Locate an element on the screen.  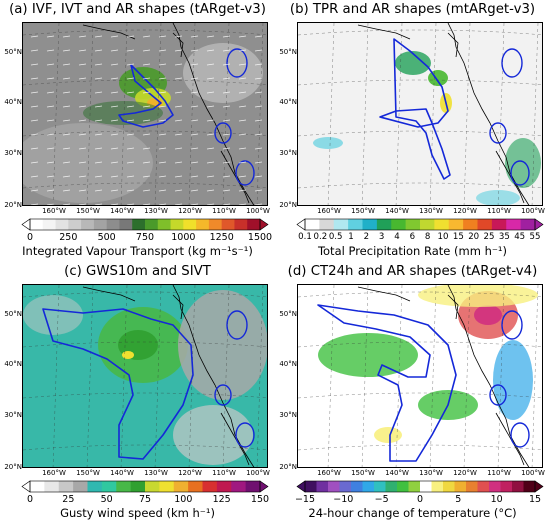
longitude-label: 130°W is located at coordinates (431, 211).